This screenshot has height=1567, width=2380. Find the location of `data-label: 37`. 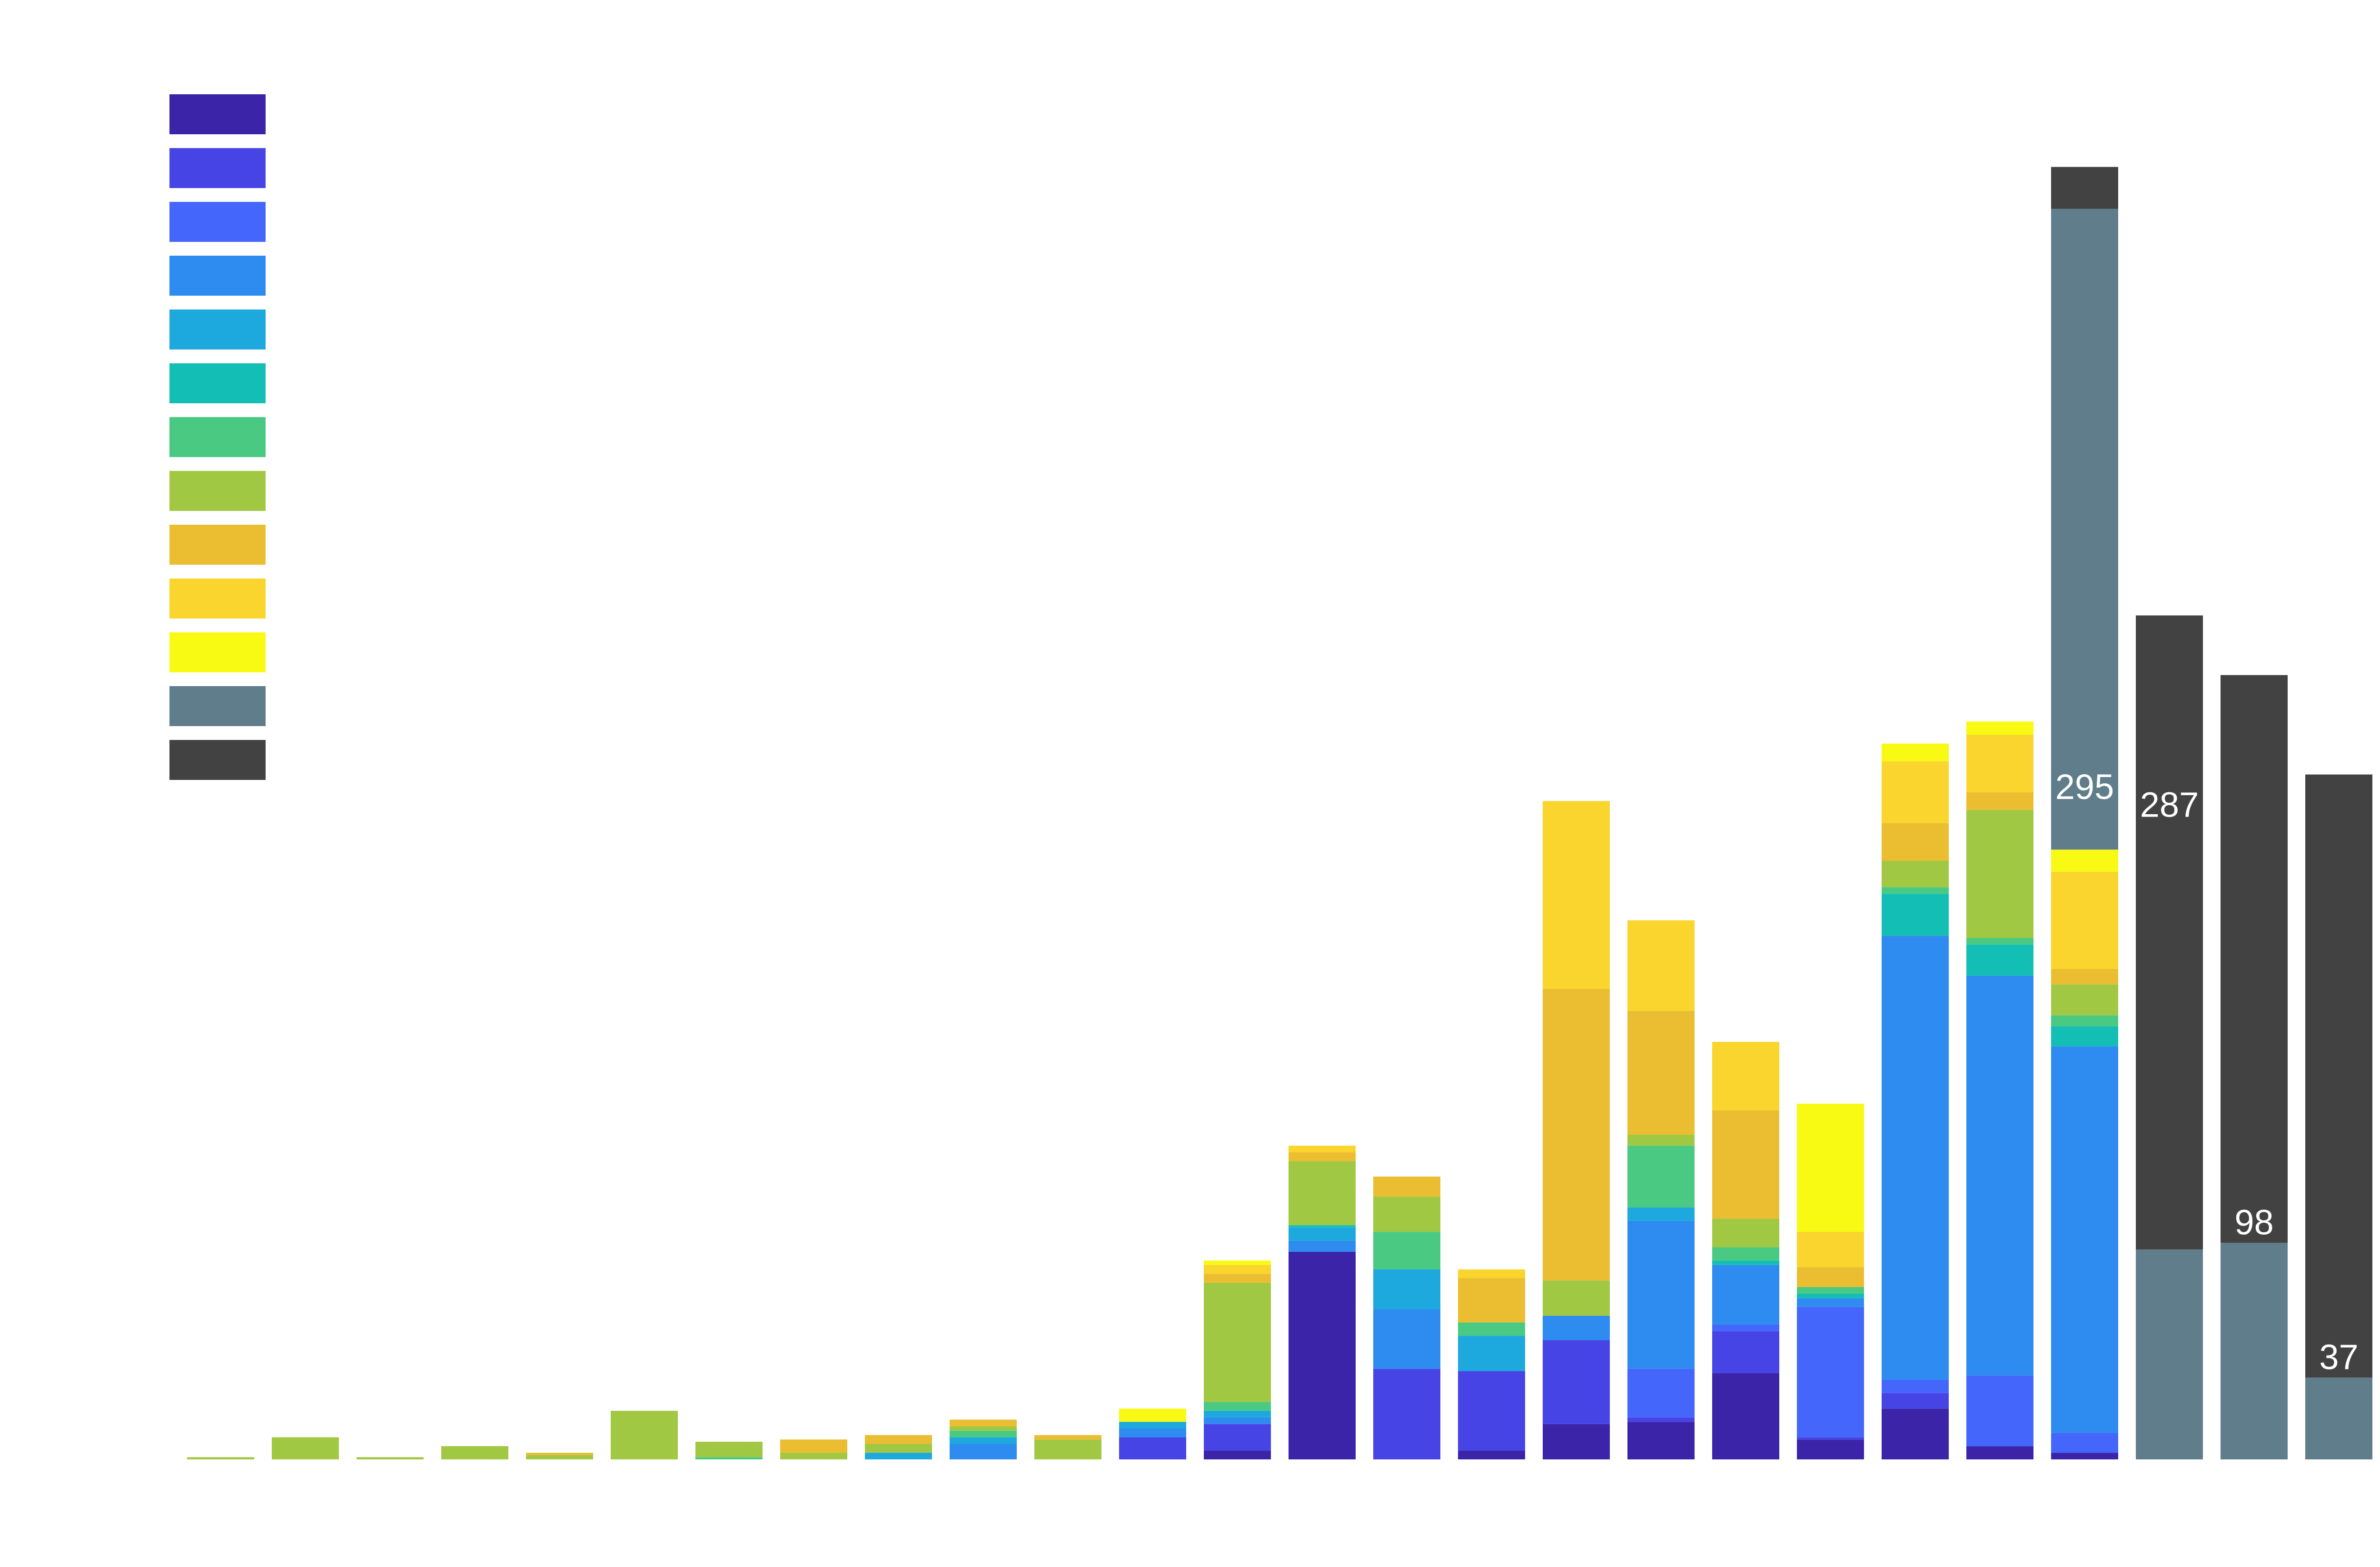

data-label: 37 is located at coordinates (2338, 1357).